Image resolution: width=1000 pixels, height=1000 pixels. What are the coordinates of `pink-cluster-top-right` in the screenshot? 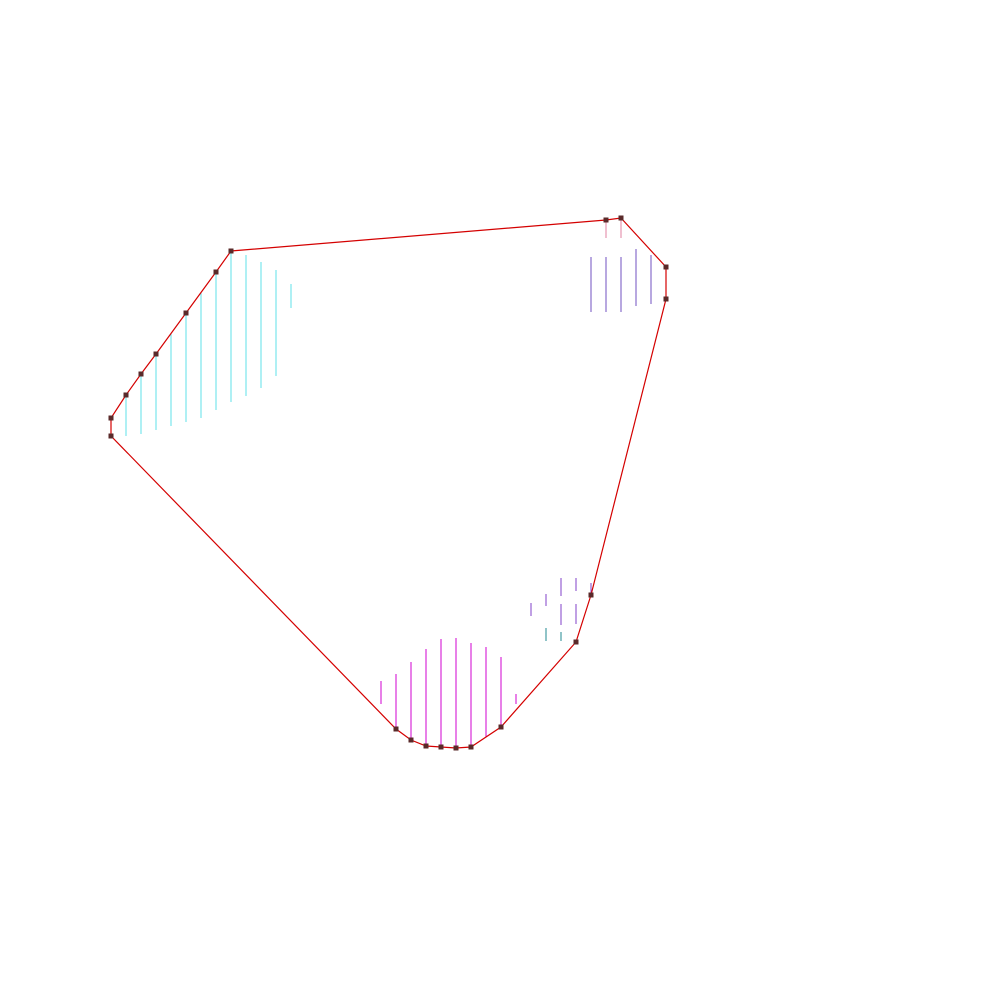 It's located at (613, 228).